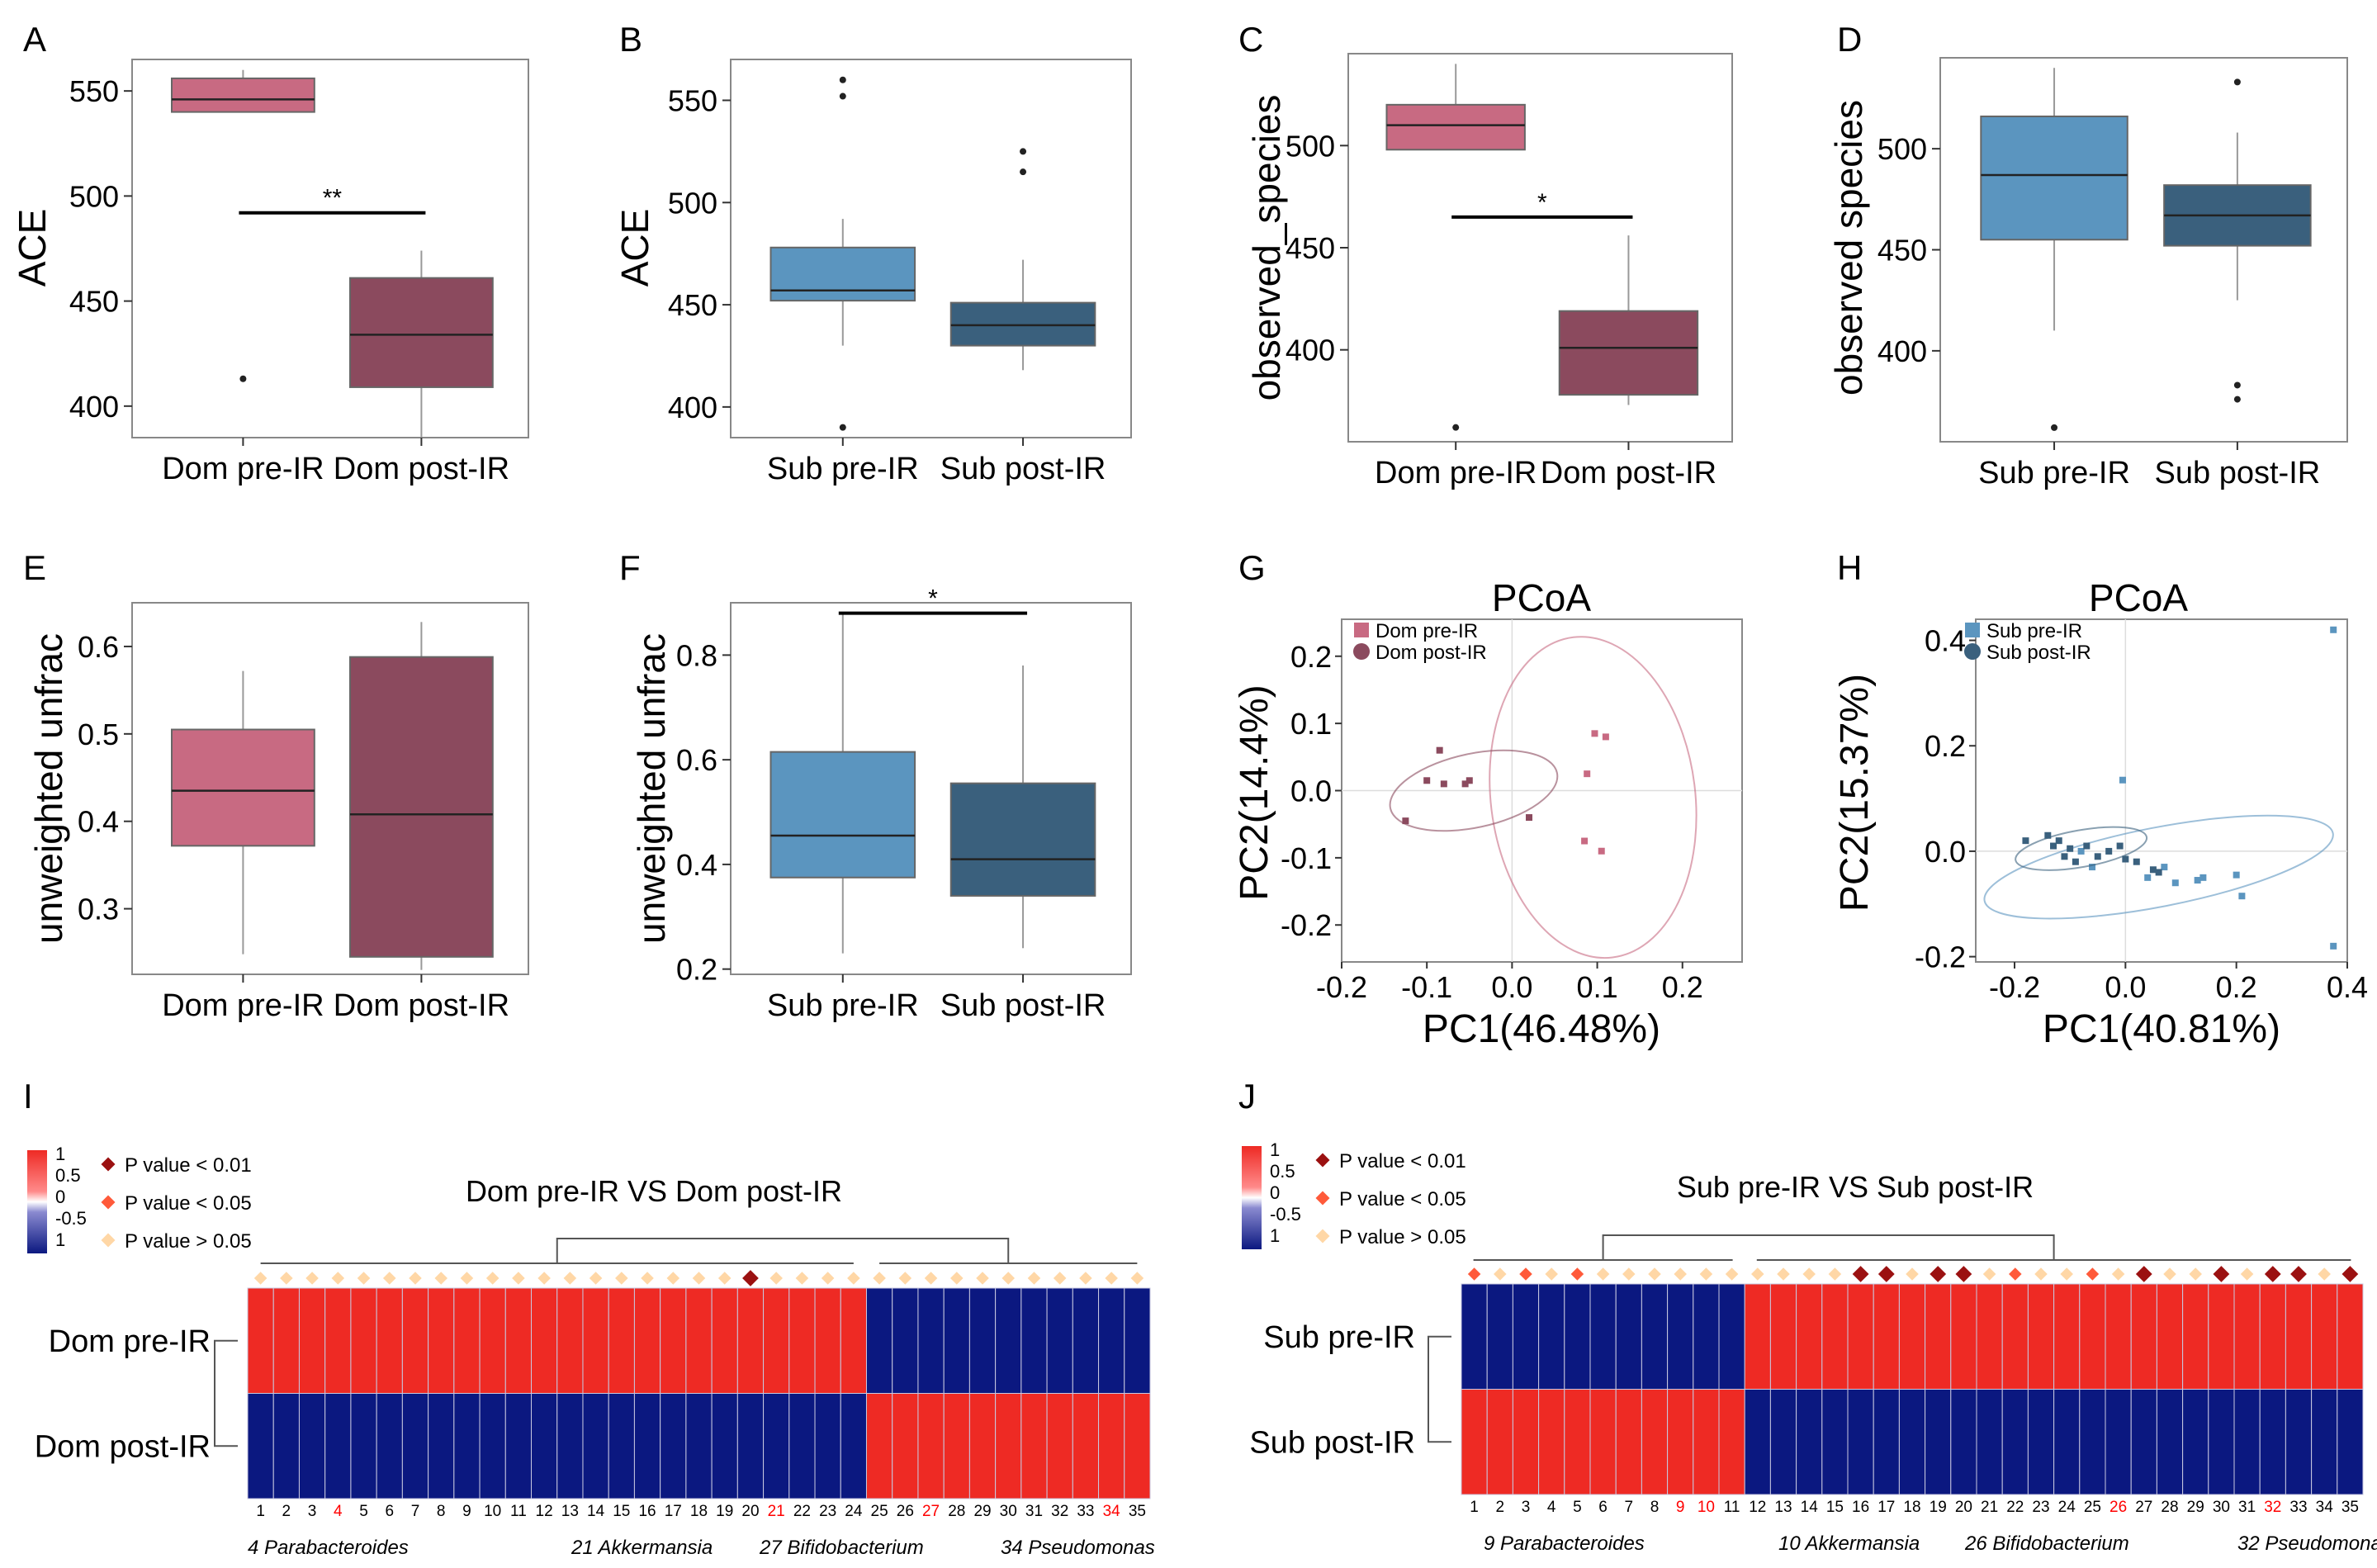 This screenshot has height=1568, width=2377. I want to click on column-label: 24, so click(2067, 1507).